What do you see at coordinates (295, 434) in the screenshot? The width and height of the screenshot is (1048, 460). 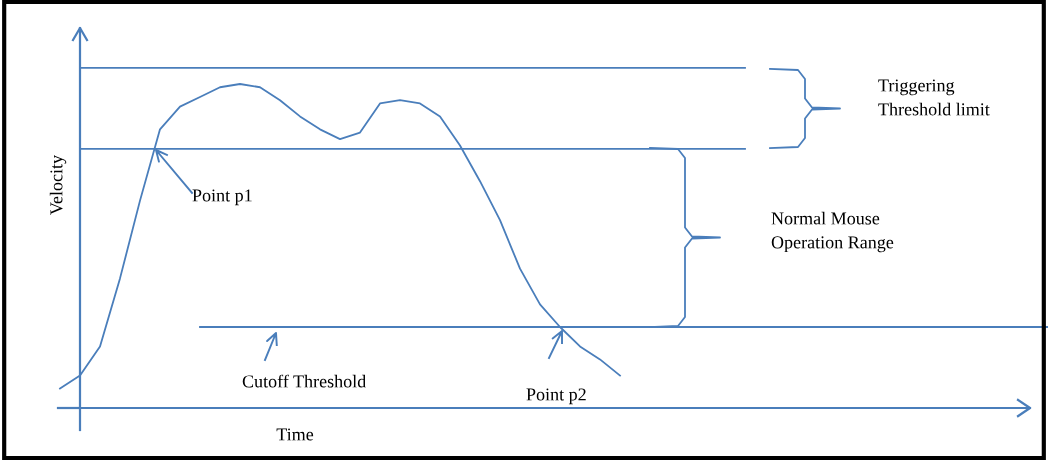 I see `x-axis-title: Time` at bounding box center [295, 434].